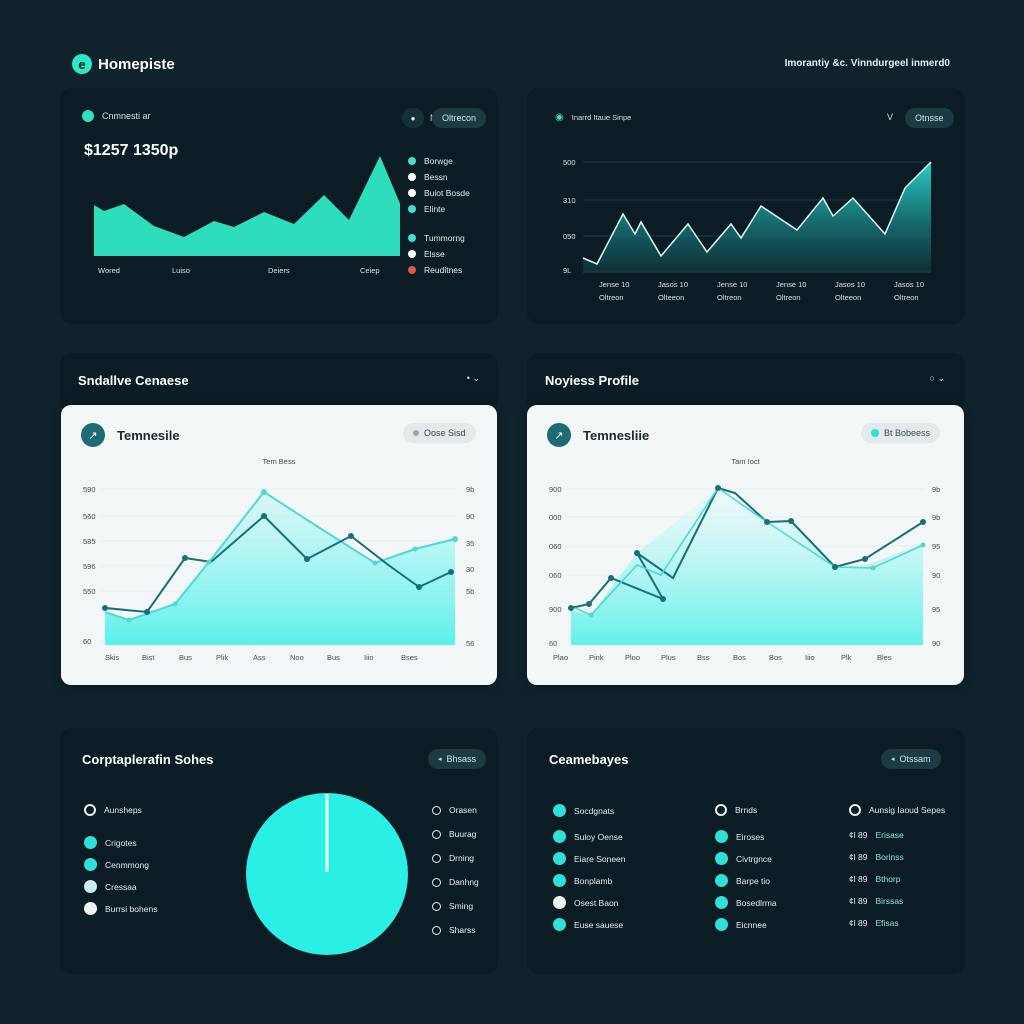 The image size is (1024, 1024). Describe the element at coordinates (936, 517) in the screenshot. I see `y-right-tick-label: 9b` at that location.